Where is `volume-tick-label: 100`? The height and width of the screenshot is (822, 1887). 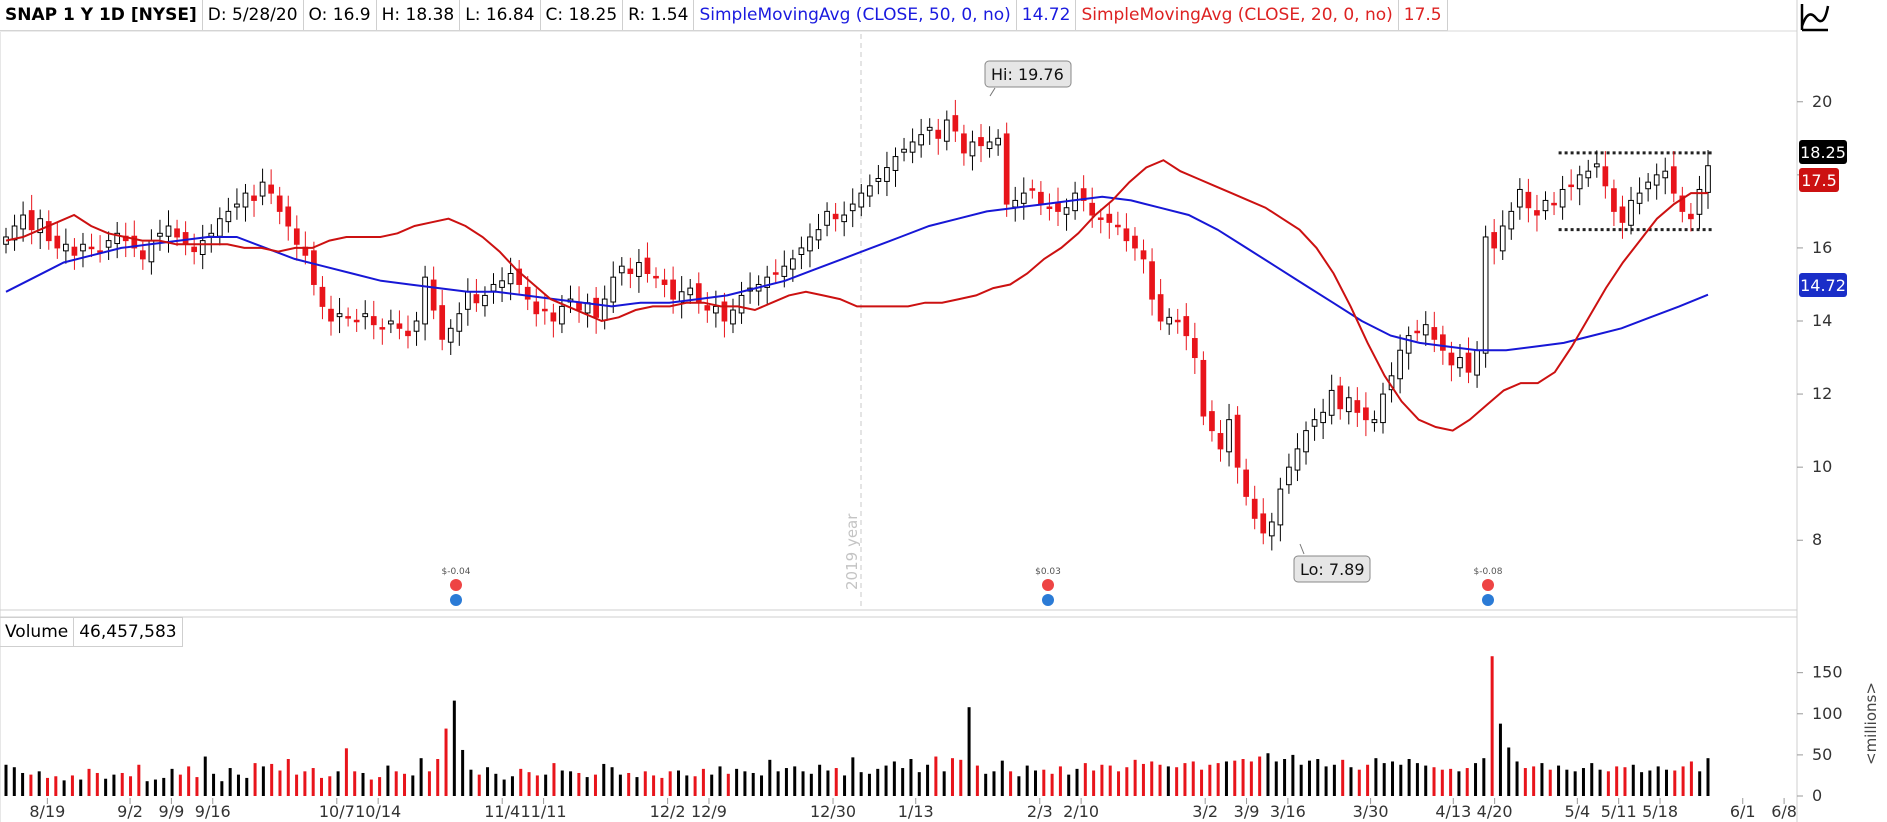
volume-tick-label: 100 is located at coordinates (1827, 713).